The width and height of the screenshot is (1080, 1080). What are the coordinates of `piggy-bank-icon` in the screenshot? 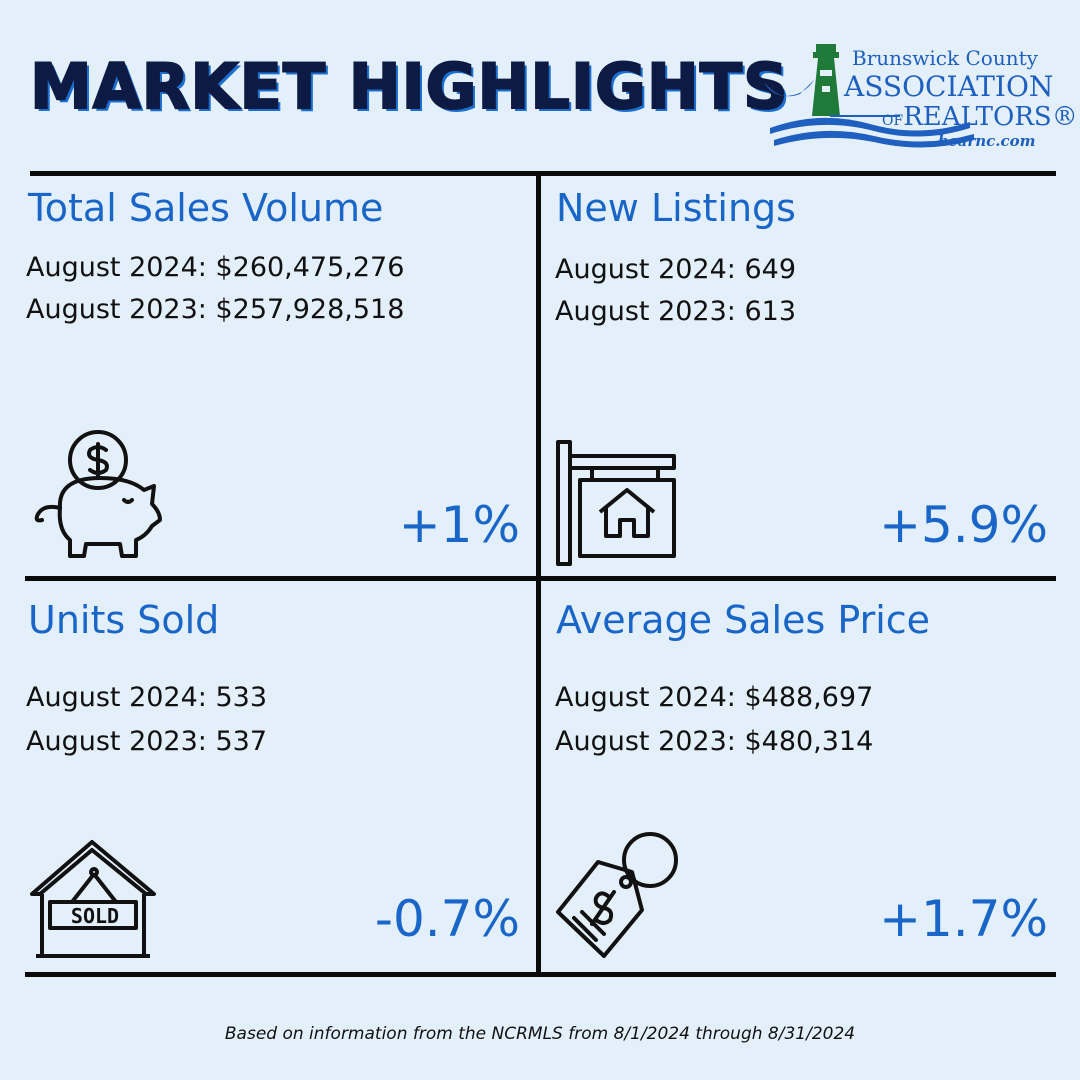 It's located at (98, 494).